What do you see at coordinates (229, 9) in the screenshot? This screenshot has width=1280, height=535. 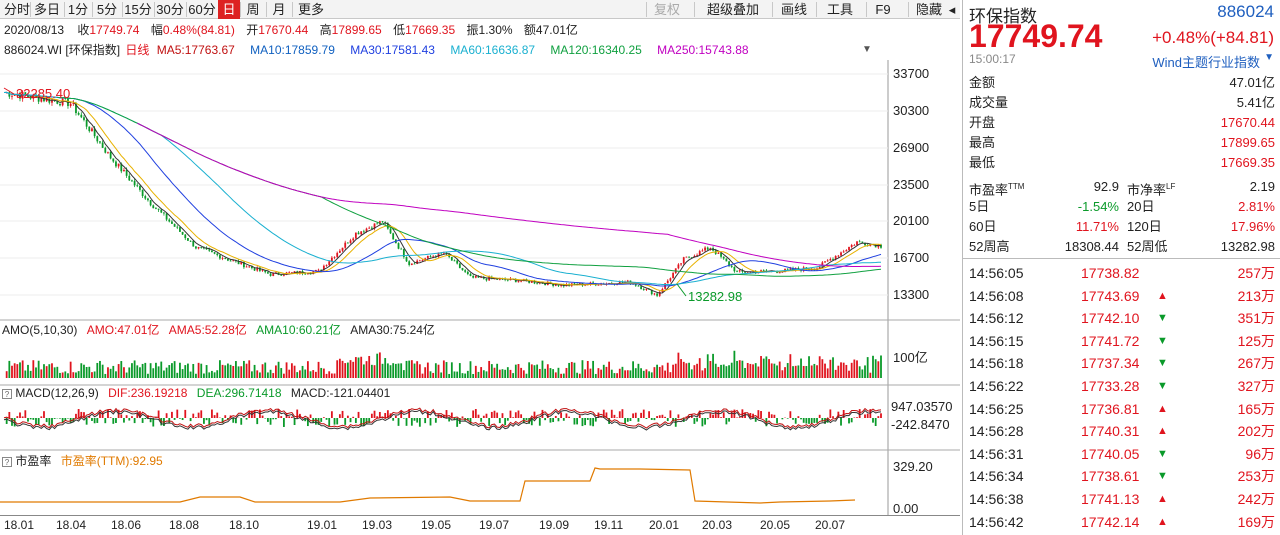 I see `period-tab-7: 日` at bounding box center [229, 9].